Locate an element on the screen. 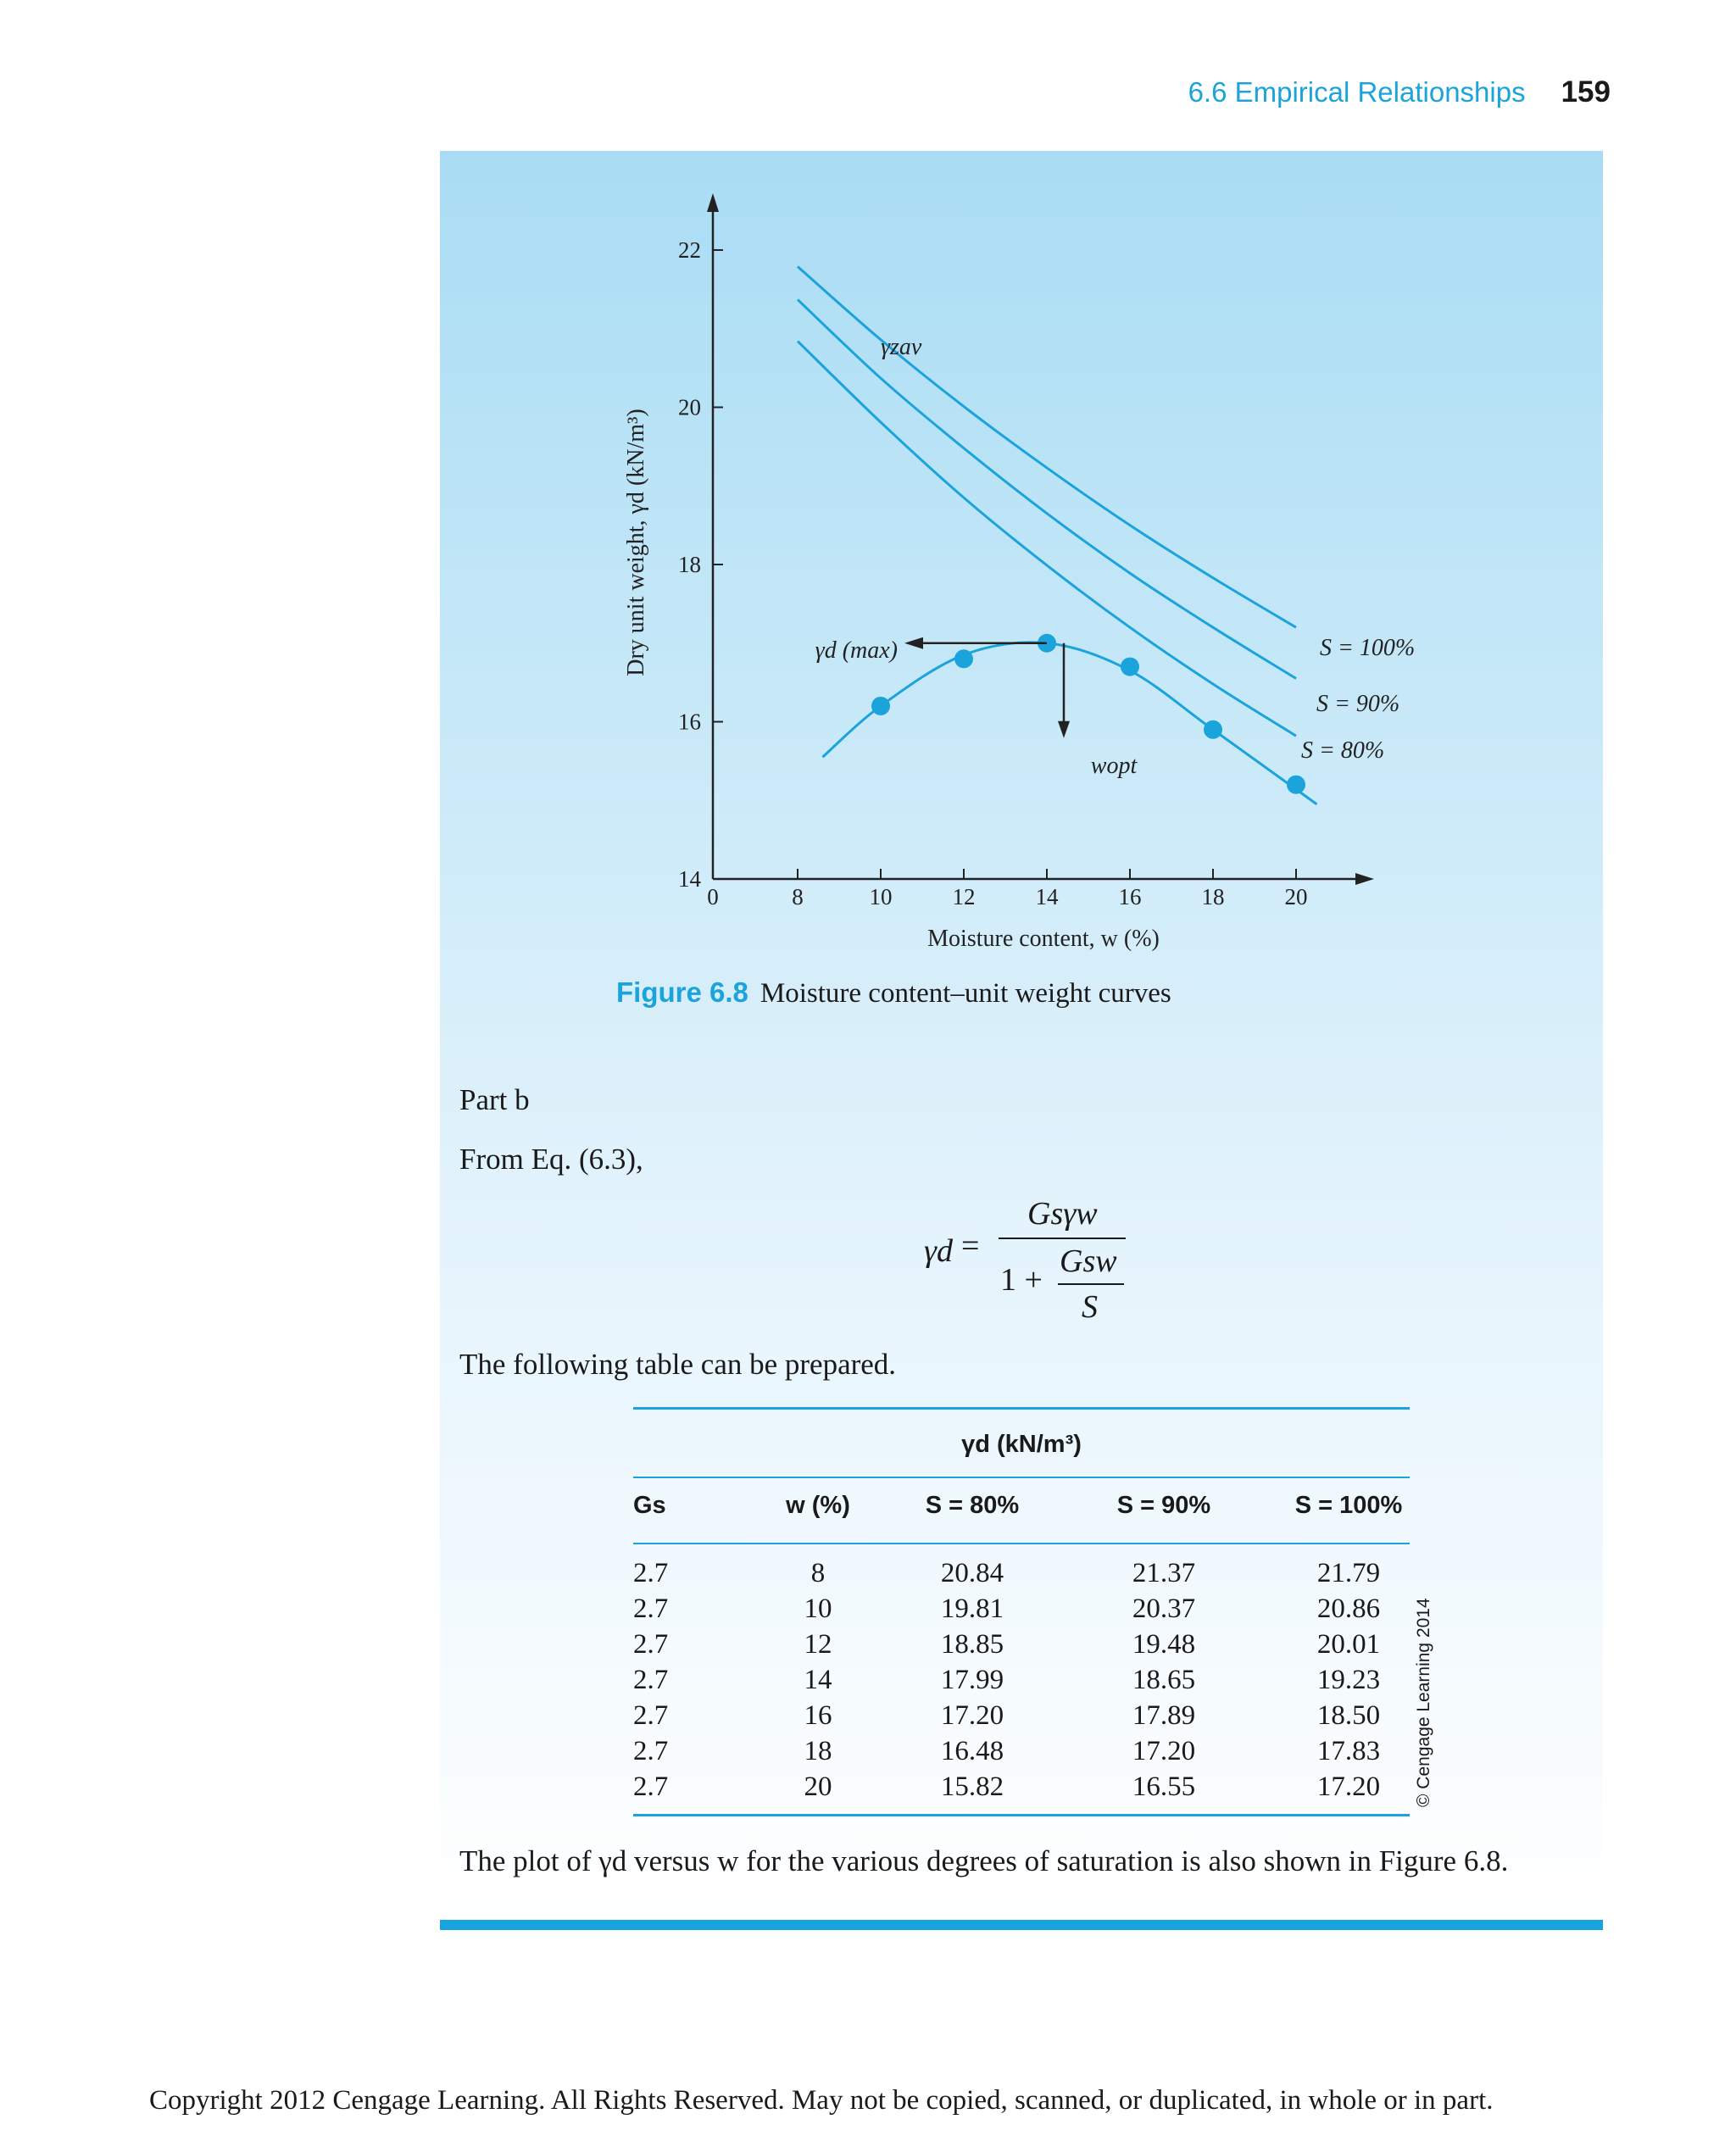 Image resolution: width=1736 pixels, height=2147 pixels. equation-inner-denominator: S is located at coordinates (1090, 1307).